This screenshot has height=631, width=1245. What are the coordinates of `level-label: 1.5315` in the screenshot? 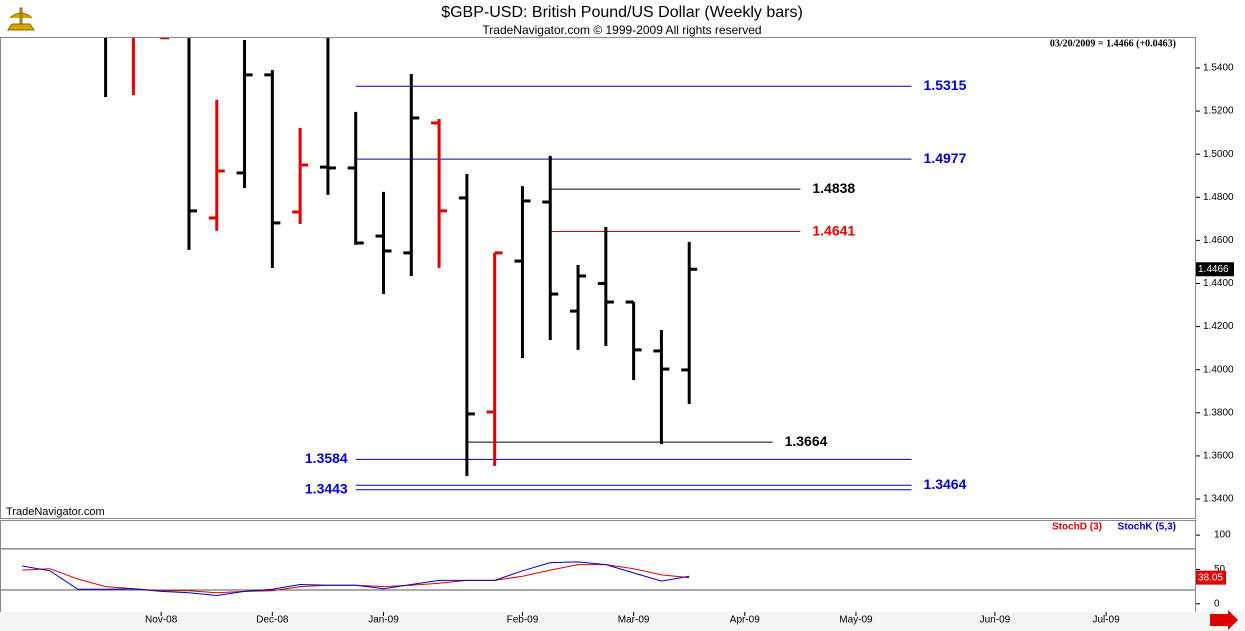 It's located at (945, 85).